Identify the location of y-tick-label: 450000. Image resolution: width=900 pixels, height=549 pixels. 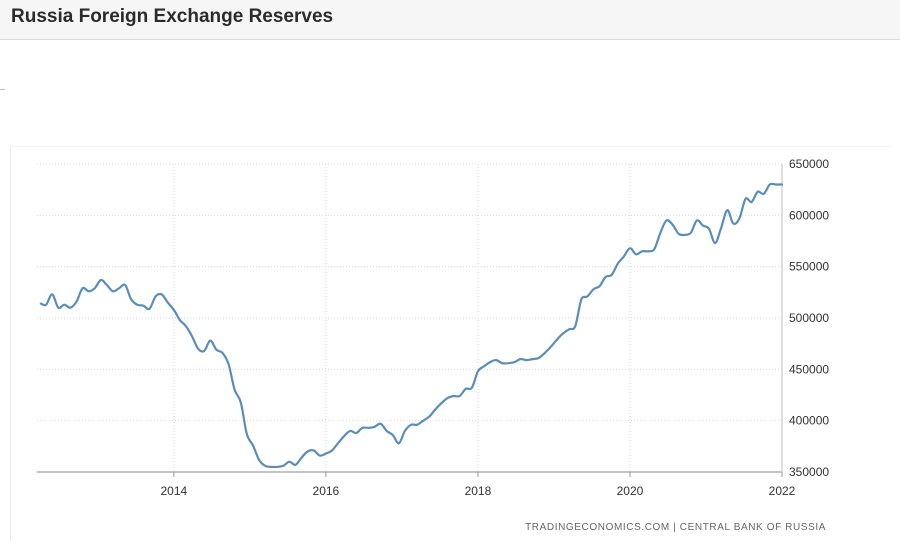
(809, 369).